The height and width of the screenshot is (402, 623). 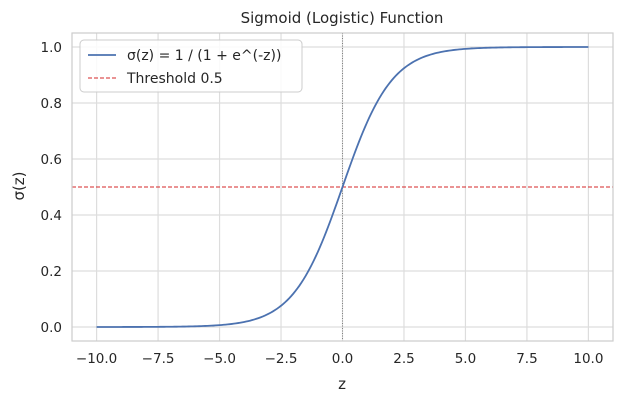 What do you see at coordinates (51, 216) in the screenshot?
I see `y-tick-label: 0.4` at bounding box center [51, 216].